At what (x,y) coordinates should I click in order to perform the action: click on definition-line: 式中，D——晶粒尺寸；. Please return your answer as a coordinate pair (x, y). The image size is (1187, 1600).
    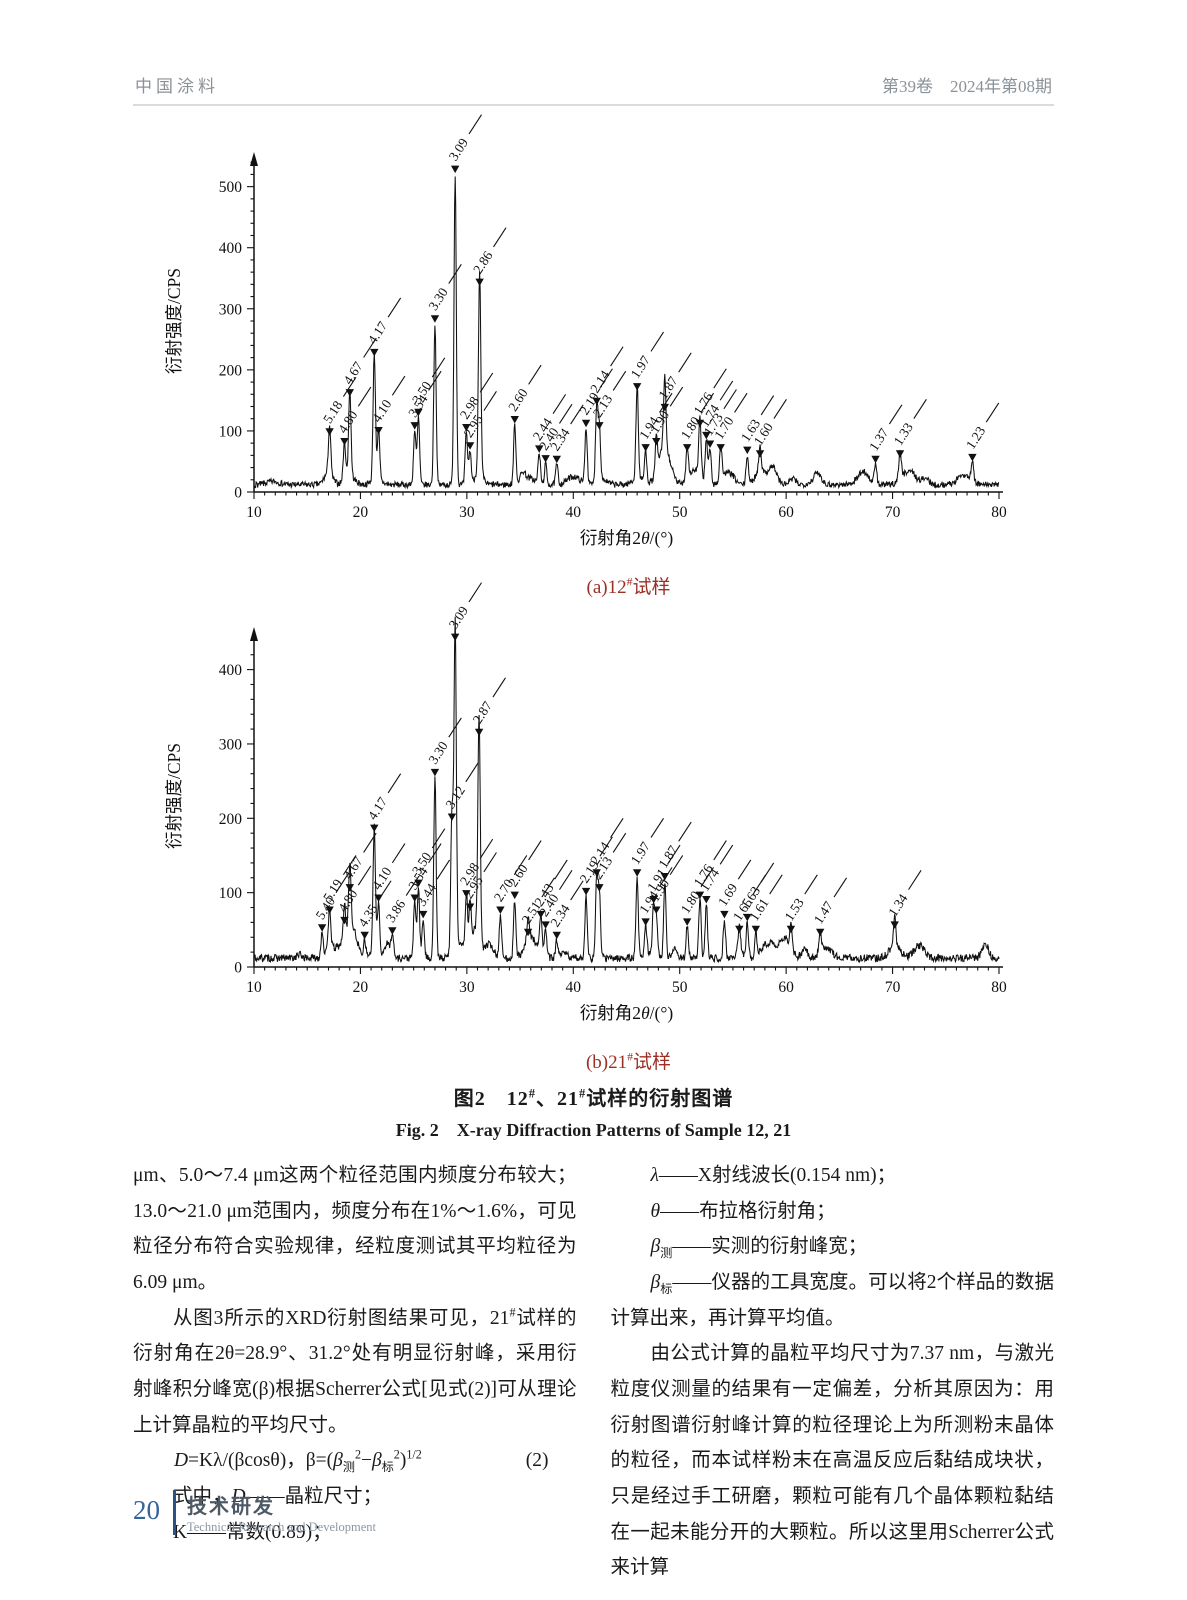
    Looking at the image, I should click on (277, 1497).